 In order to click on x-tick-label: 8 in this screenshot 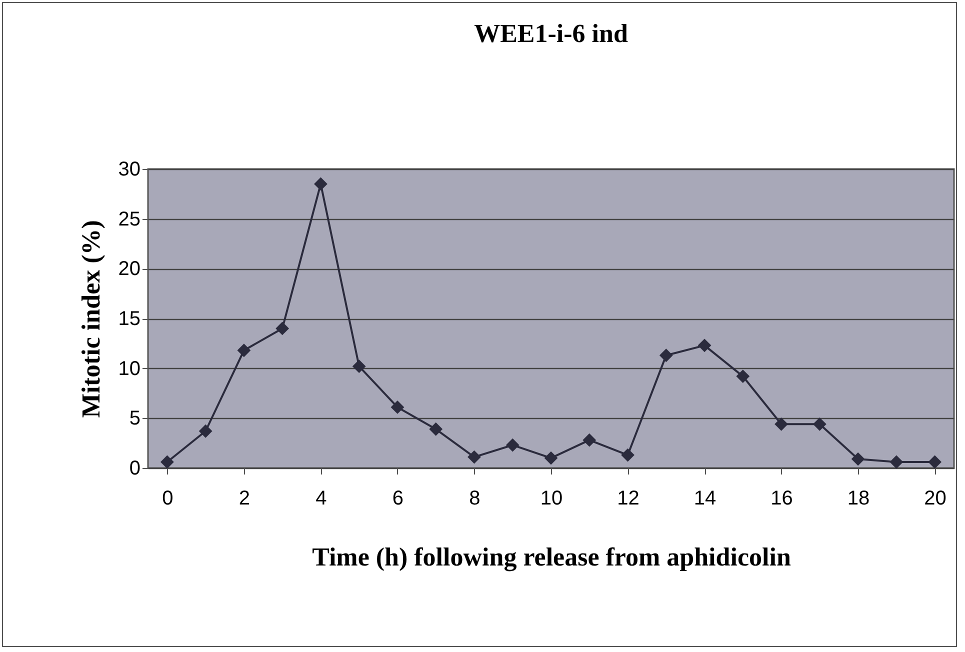, I will do `click(474, 499)`.